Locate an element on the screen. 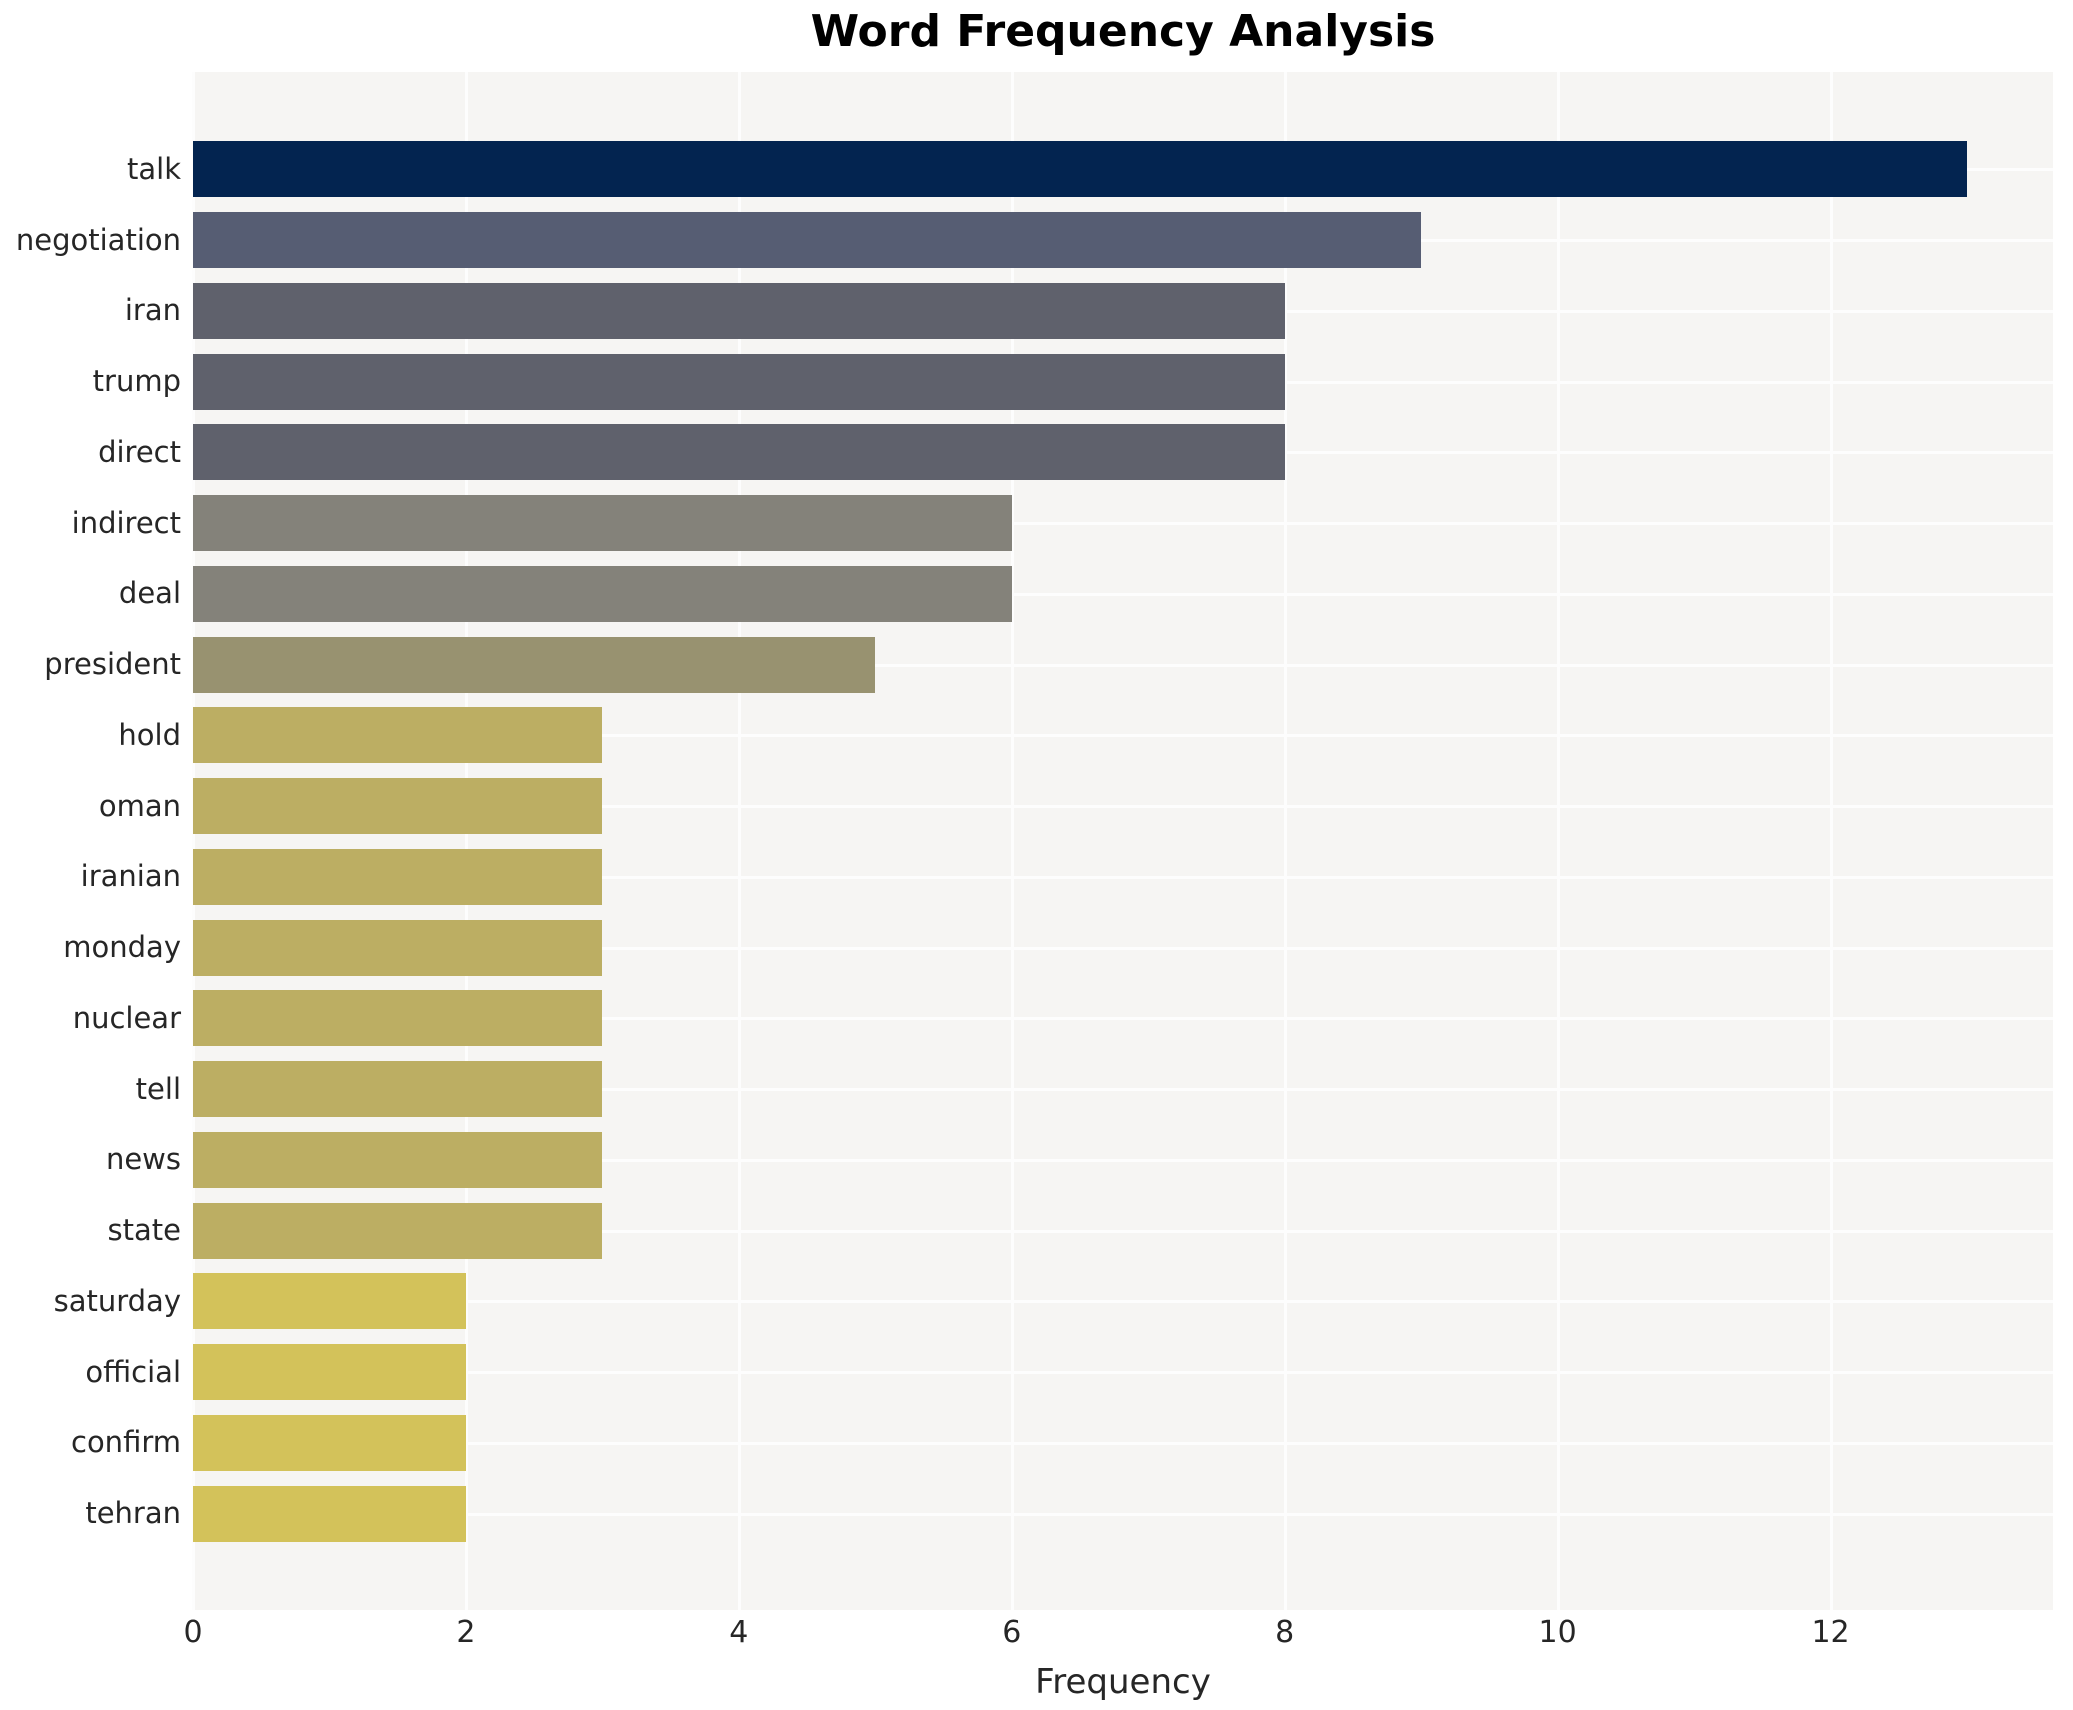  x-tick-label: 6 is located at coordinates (1012, 1632).